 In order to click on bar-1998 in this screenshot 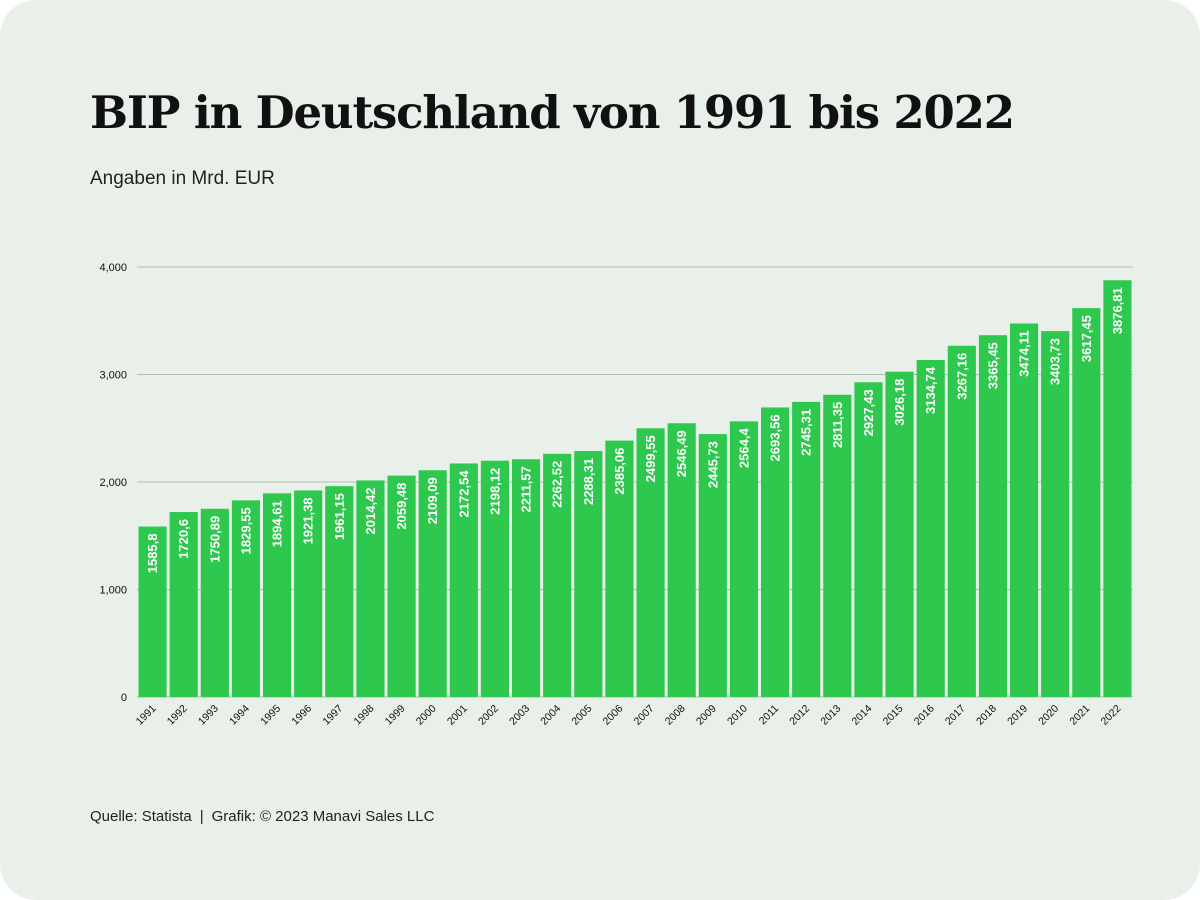, I will do `click(370, 588)`.